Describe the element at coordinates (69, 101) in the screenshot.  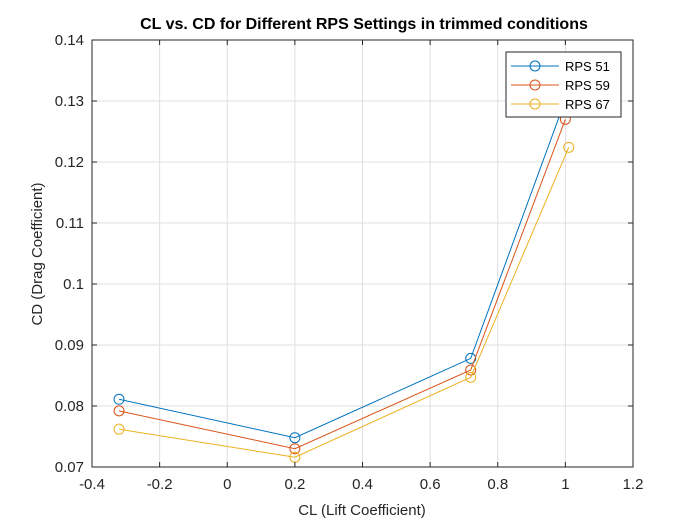
I see `y-tick-label: 0.13` at that location.